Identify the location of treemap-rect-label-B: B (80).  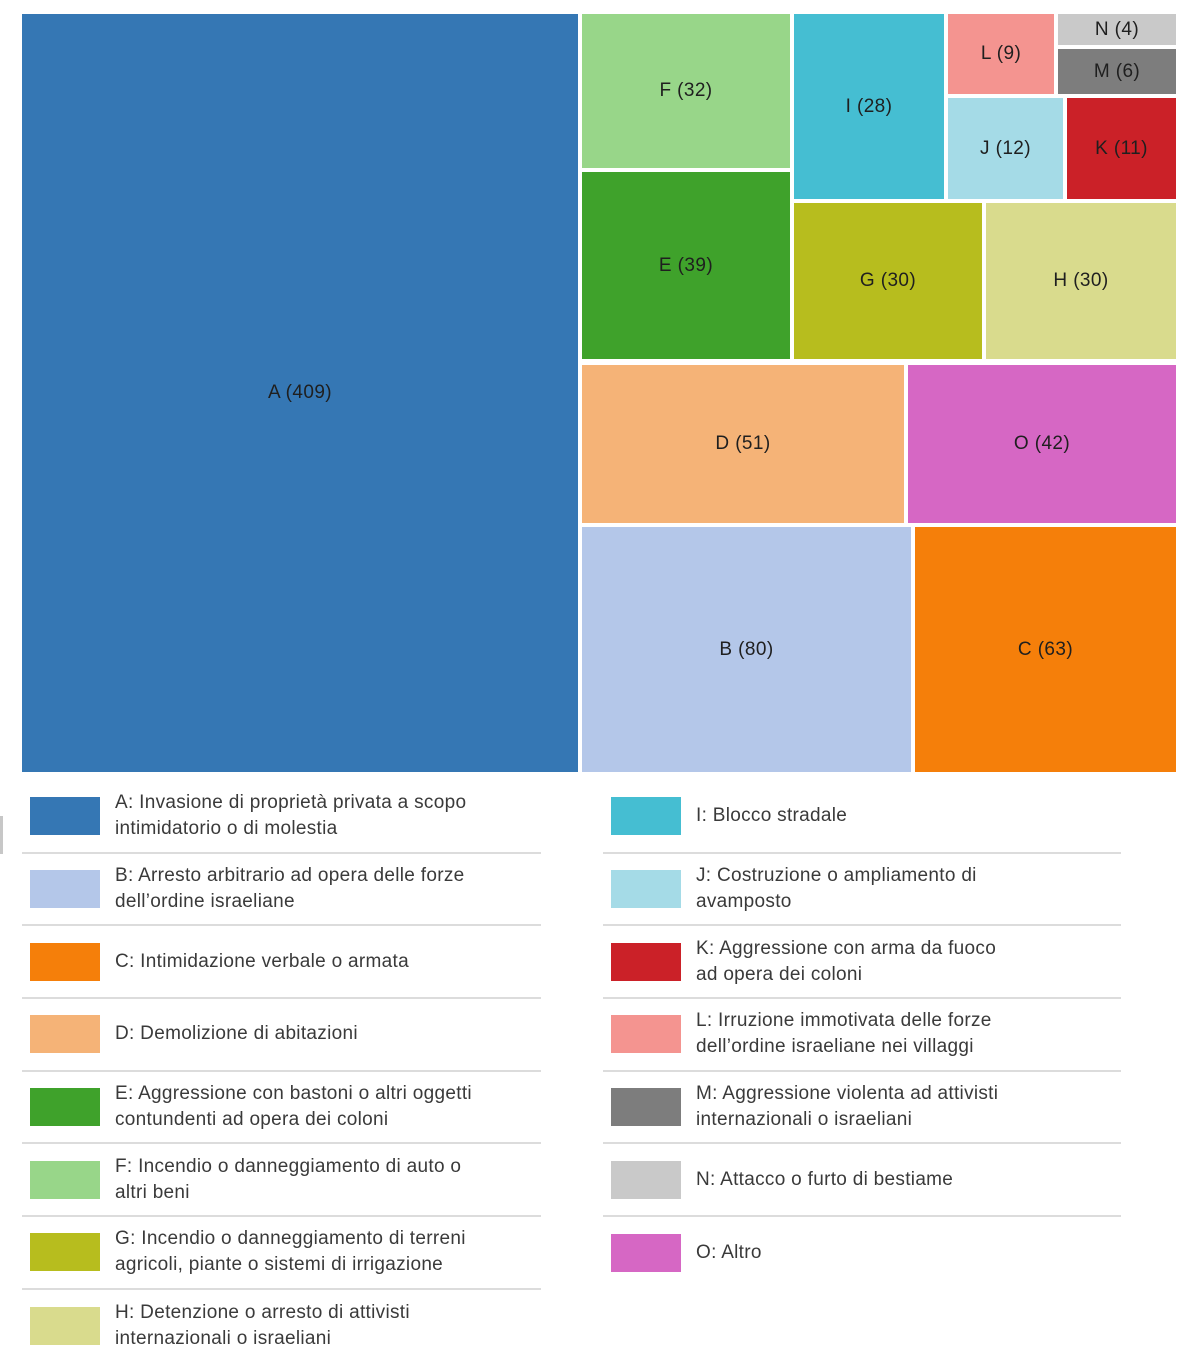
(746, 649).